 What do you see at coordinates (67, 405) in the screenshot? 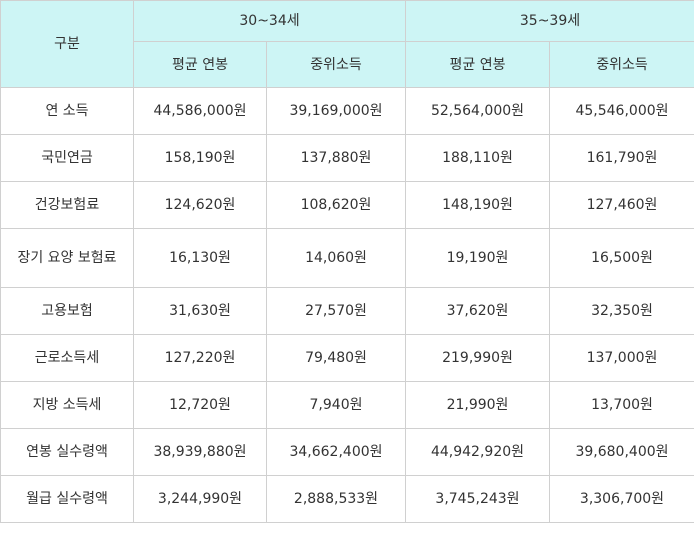
I see `row-label: 지방 소득세` at bounding box center [67, 405].